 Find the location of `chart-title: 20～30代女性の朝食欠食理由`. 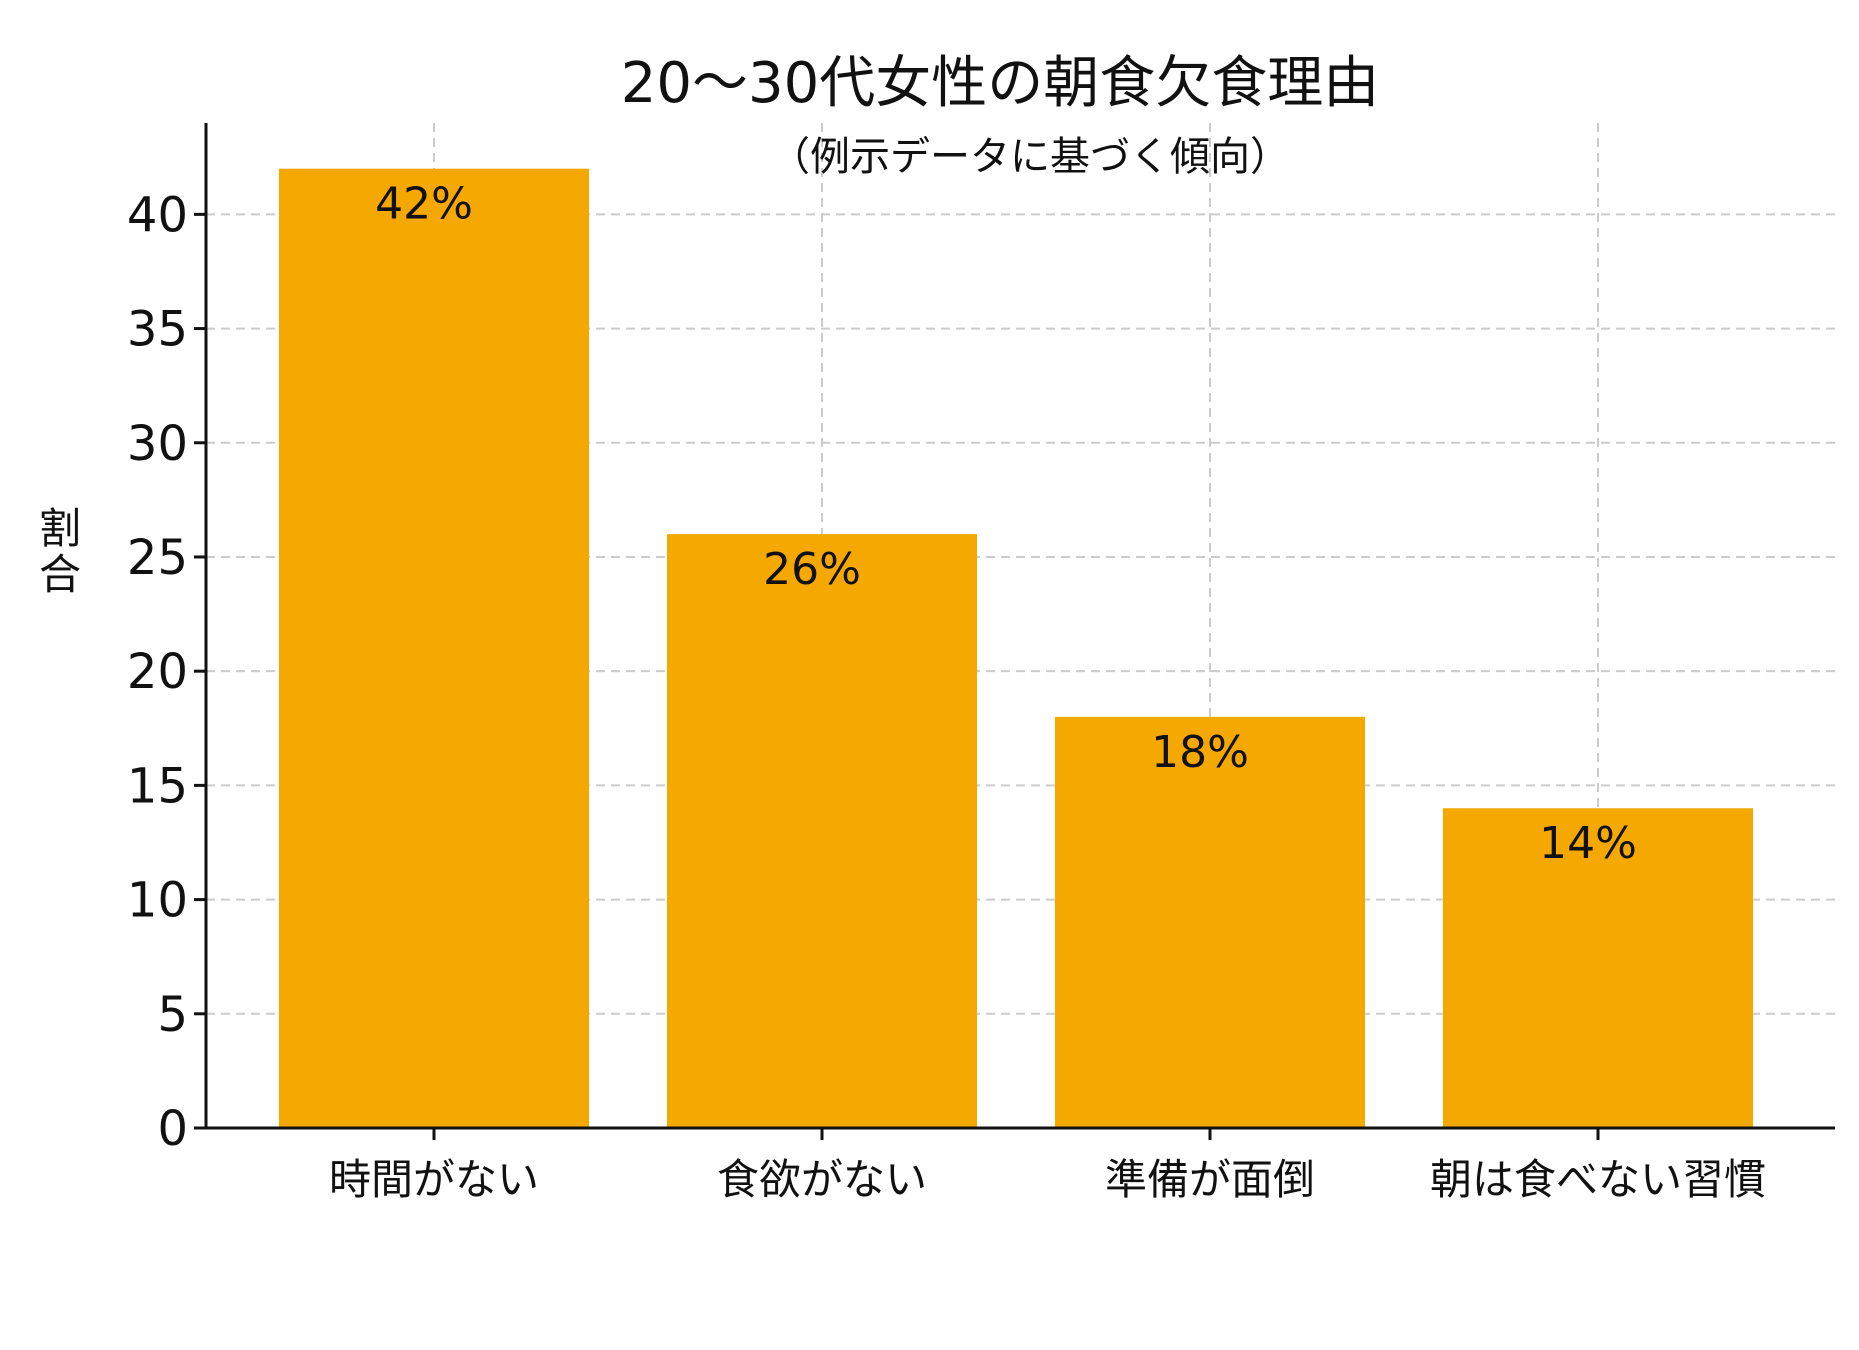

chart-title: 20～30代女性の朝食欠食理由 is located at coordinates (1000, 83).